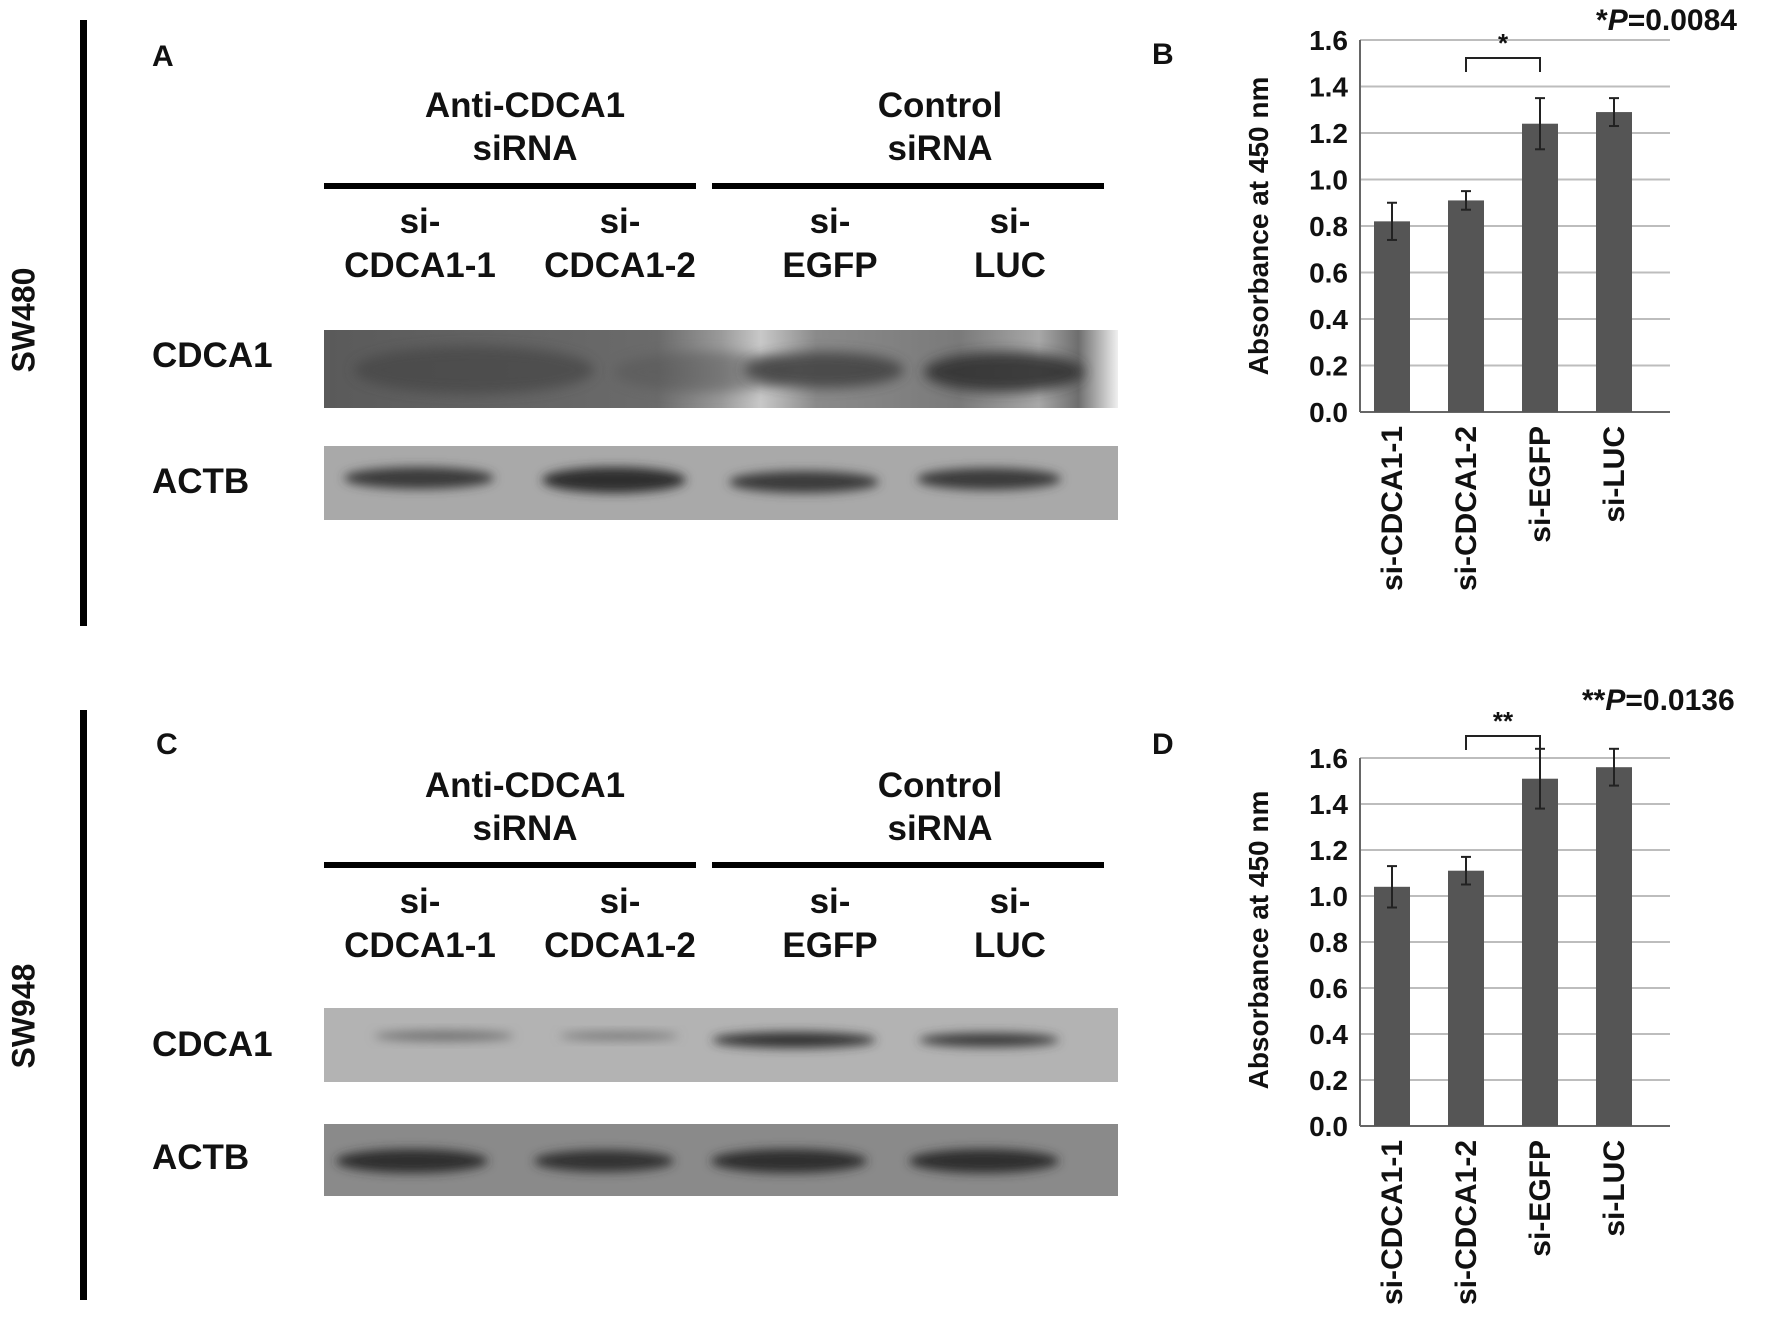  Describe the element at coordinates (1010, 924) in the screenshot. I see `lane-label-4-bottom: si- LUC` at that location.